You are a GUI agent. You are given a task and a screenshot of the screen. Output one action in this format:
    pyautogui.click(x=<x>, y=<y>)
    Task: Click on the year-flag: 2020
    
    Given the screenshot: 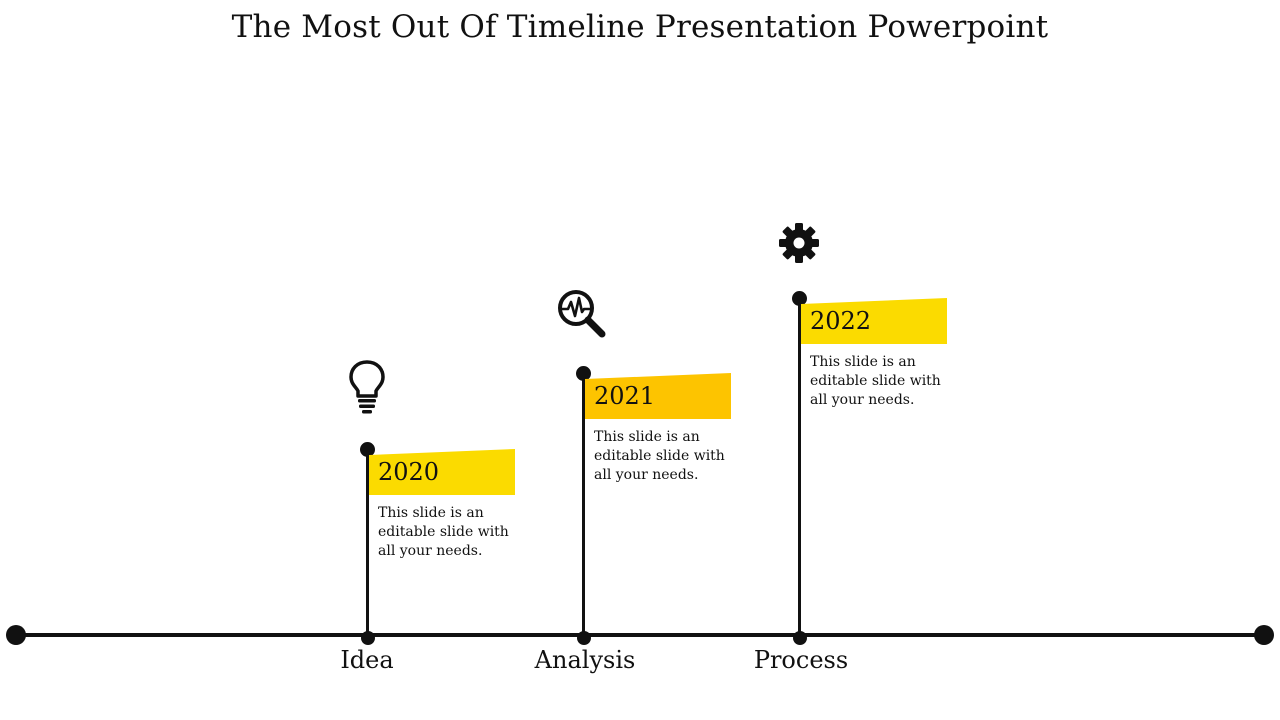 What is the action you would take?
    pyautogui.click(x=442, y=472)
    